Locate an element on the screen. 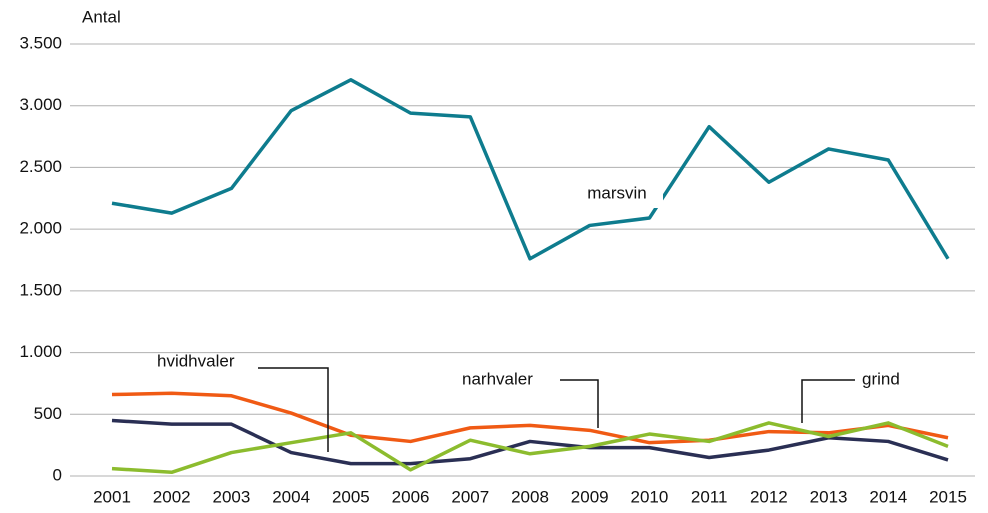 The height and width of the screenshot is (513, 988). x-tick-label: 2011 is located at coordinates (709, 496).